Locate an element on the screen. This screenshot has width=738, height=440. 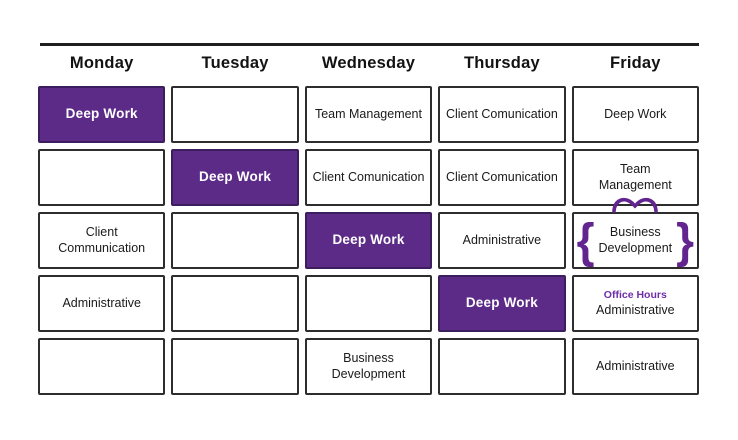
schedule-cell-tuesday-r1 is located at coordinates (235, 114).